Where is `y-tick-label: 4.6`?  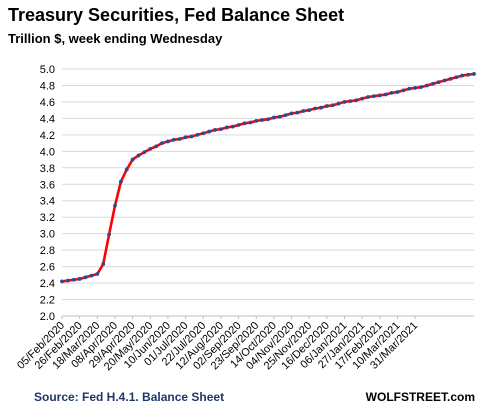
y-tick-label: 4.6 is located at coordinates (47, 103).